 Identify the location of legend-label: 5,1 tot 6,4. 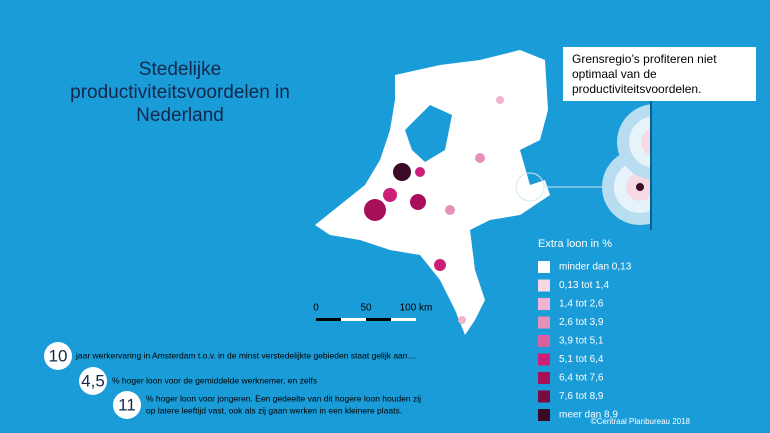
(581, 359).